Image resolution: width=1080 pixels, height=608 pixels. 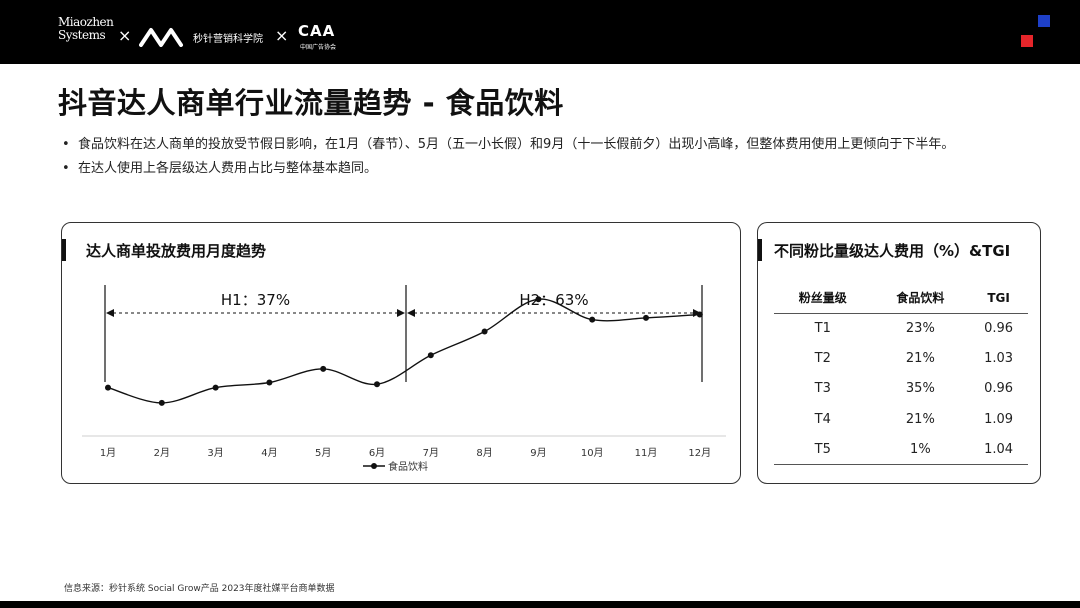 I want to click on chart-card-accent-bar, so click(x=64, y=250).